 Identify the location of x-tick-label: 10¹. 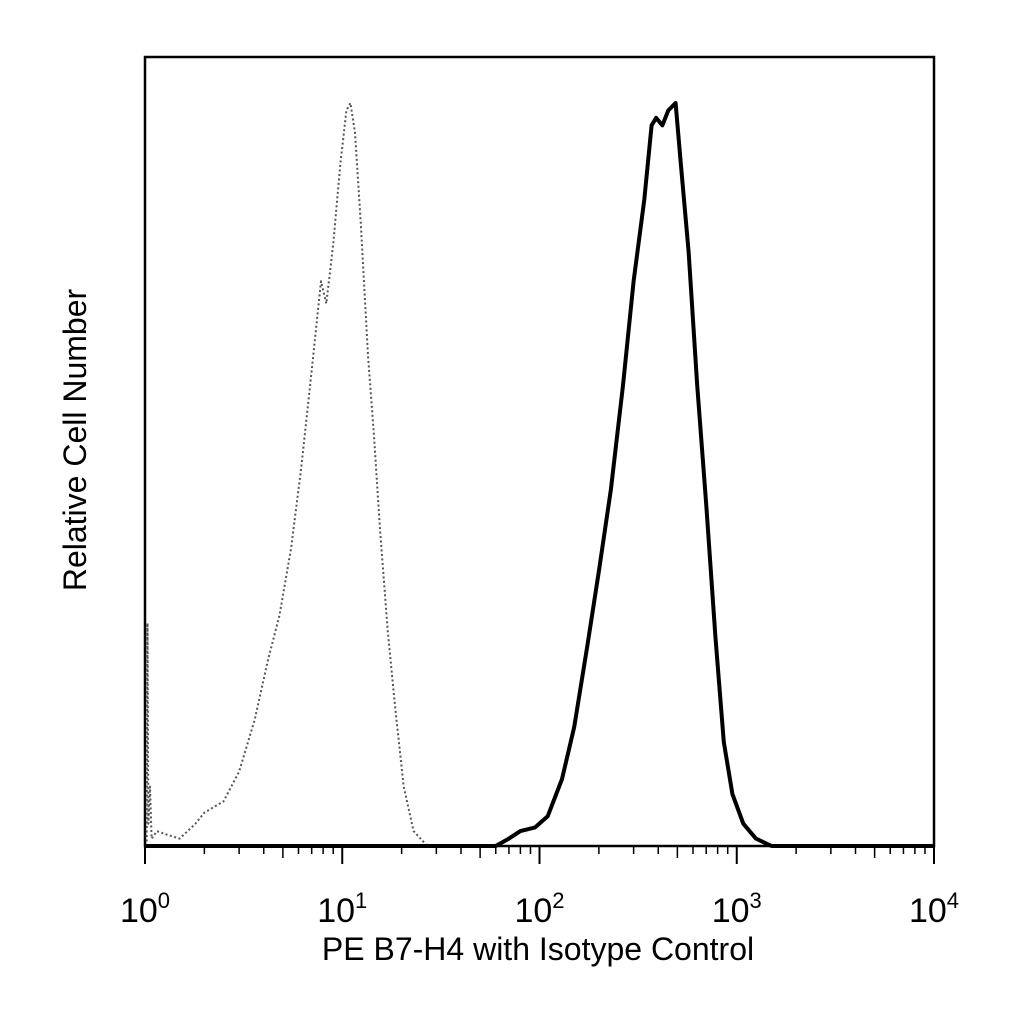
(342, 909).